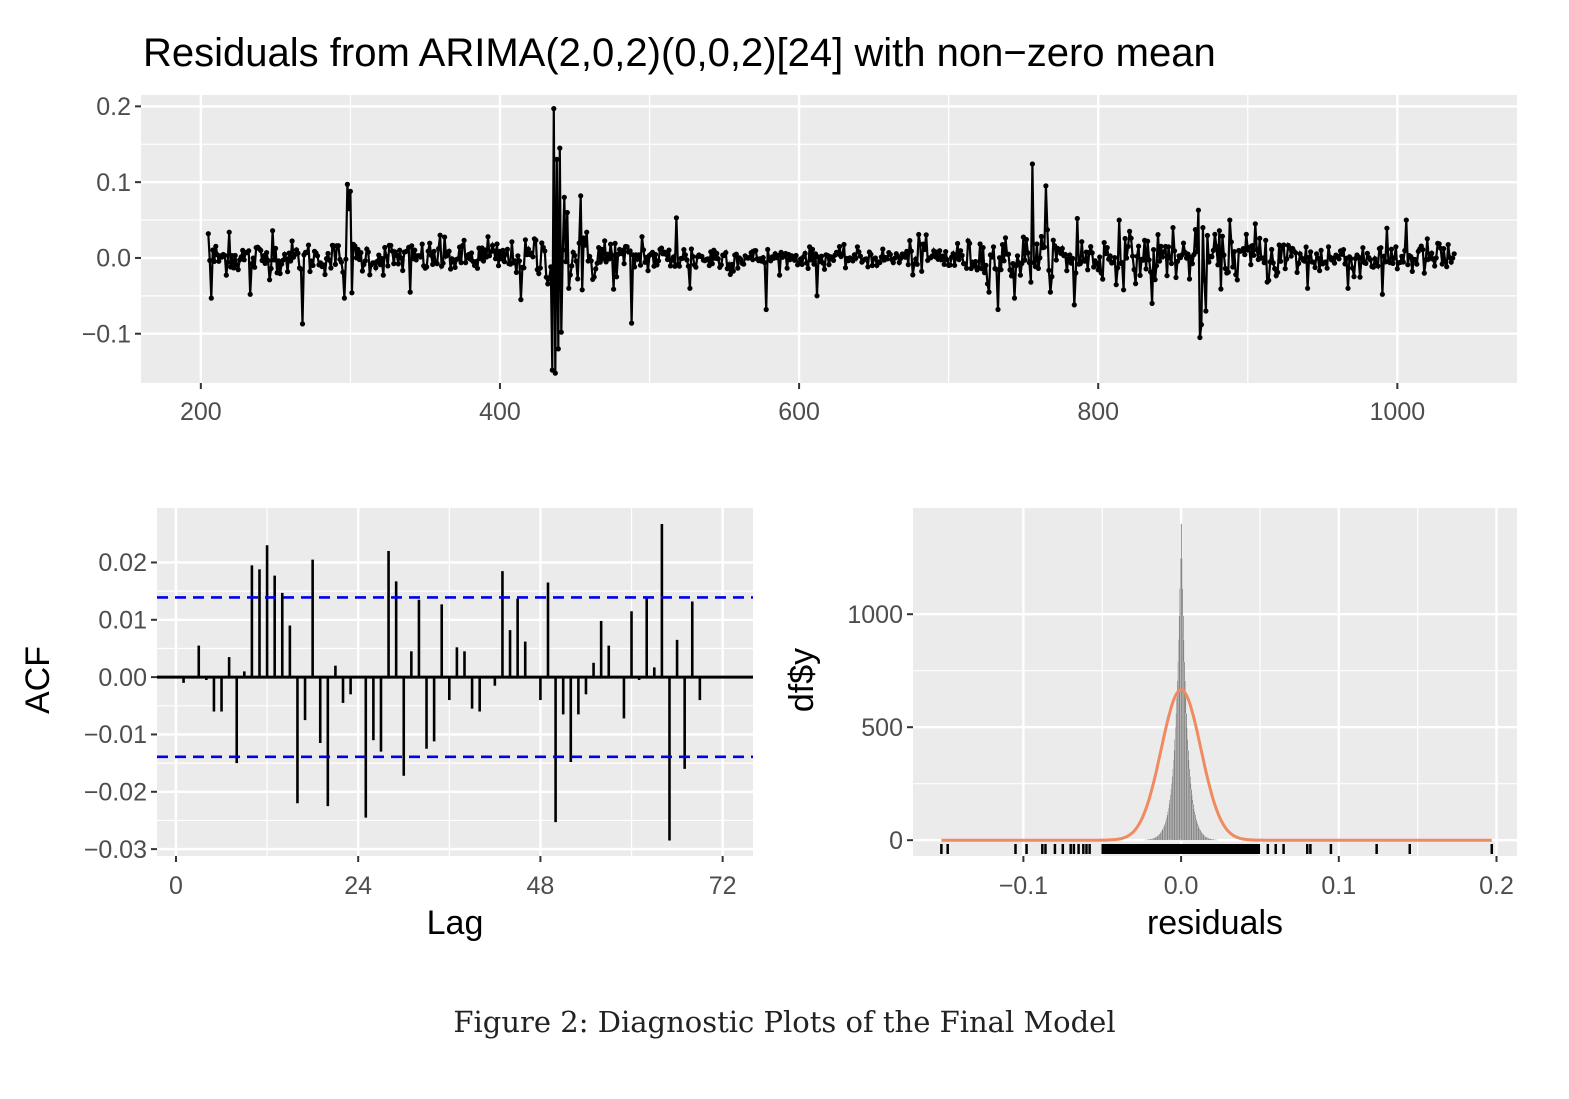 Image resolution: width=1569 pixels, height=1099 pixels. What do you see at coordinates (500, 412) in the screenshot?
I see `x-tick-label: 400` at bounding box center [500, 412].